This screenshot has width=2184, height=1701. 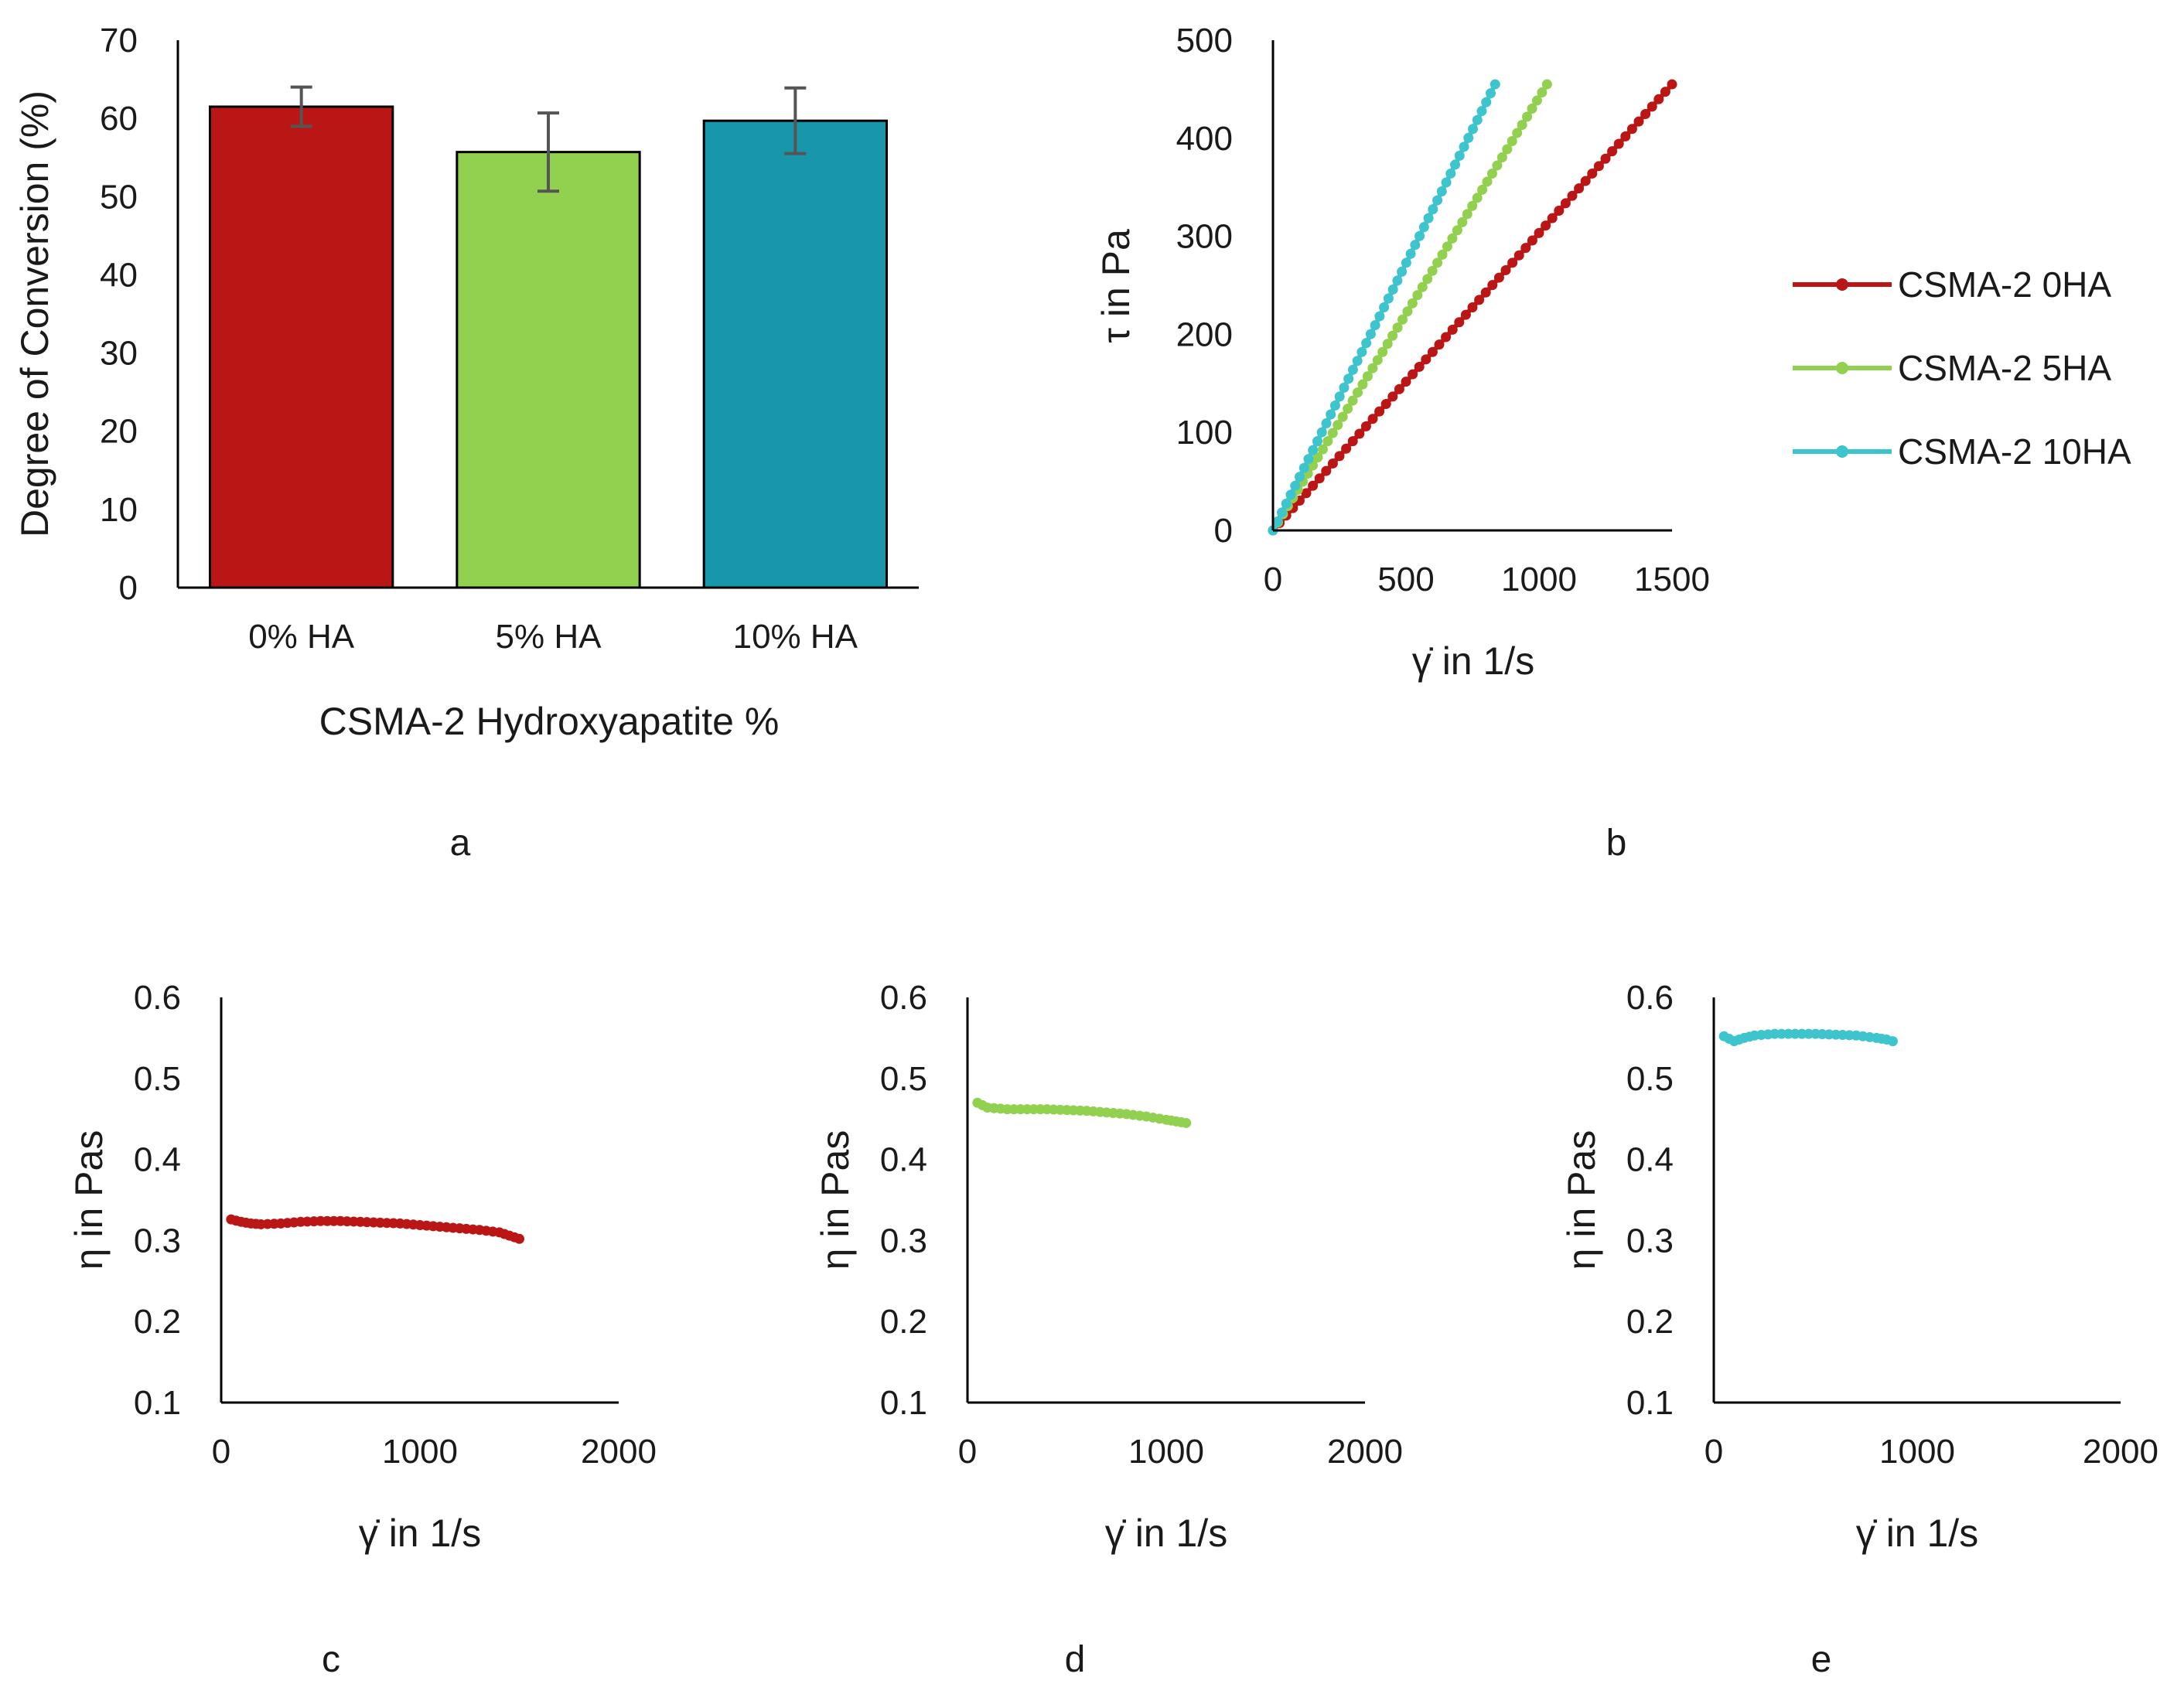 What do you see at coordinates (619, 1452) in the screenshot?
I see `x-tick-label: 2000` at bounding box center [619, 1452].